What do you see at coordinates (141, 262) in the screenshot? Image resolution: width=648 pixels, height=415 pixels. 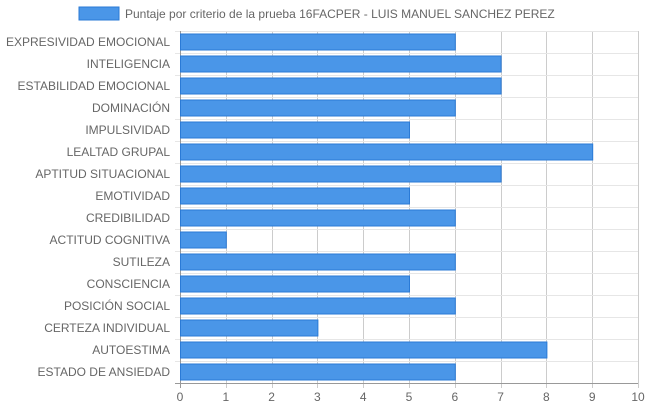 I see `category-label: SUTILEZA` at bounding box center [141, 262].